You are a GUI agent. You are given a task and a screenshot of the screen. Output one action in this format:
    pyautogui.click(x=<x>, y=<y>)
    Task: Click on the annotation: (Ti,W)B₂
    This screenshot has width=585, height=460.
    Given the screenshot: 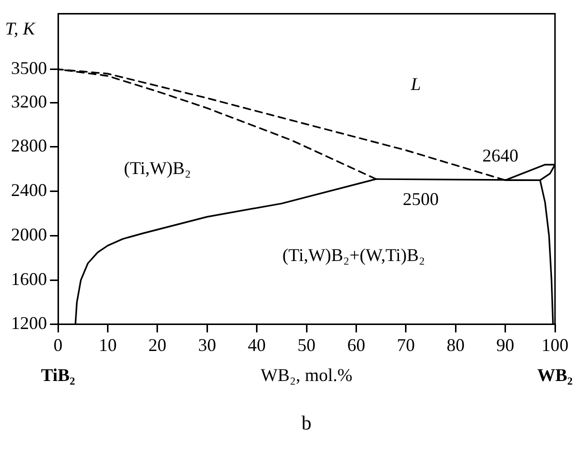 What is the action you would take?
    pyautogui.click(x=157, y=168)
    